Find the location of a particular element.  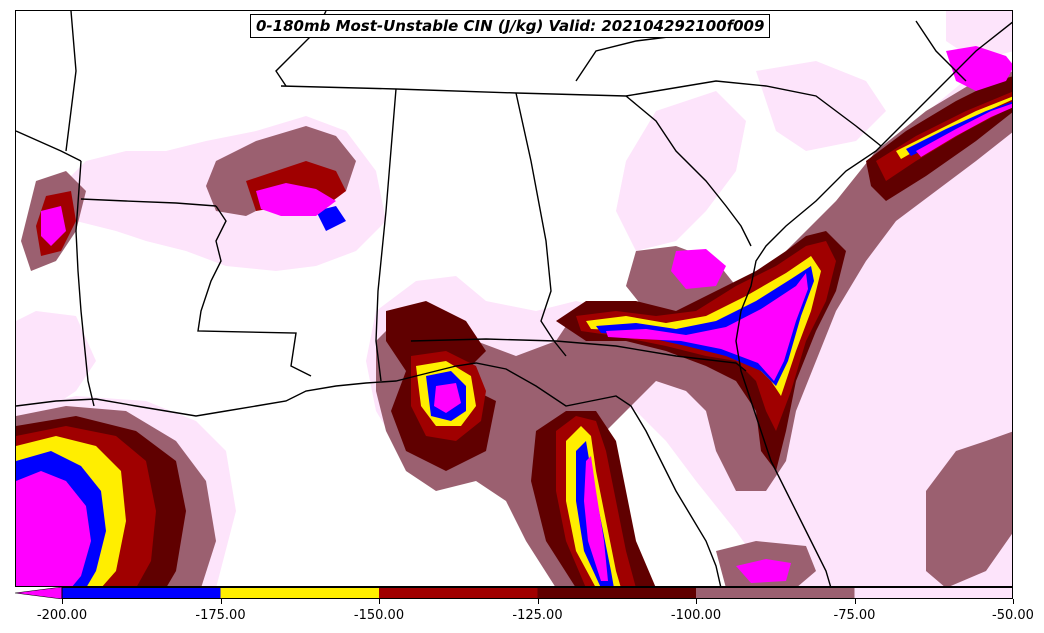

border-tennessee is located at coordinates (468, 91).